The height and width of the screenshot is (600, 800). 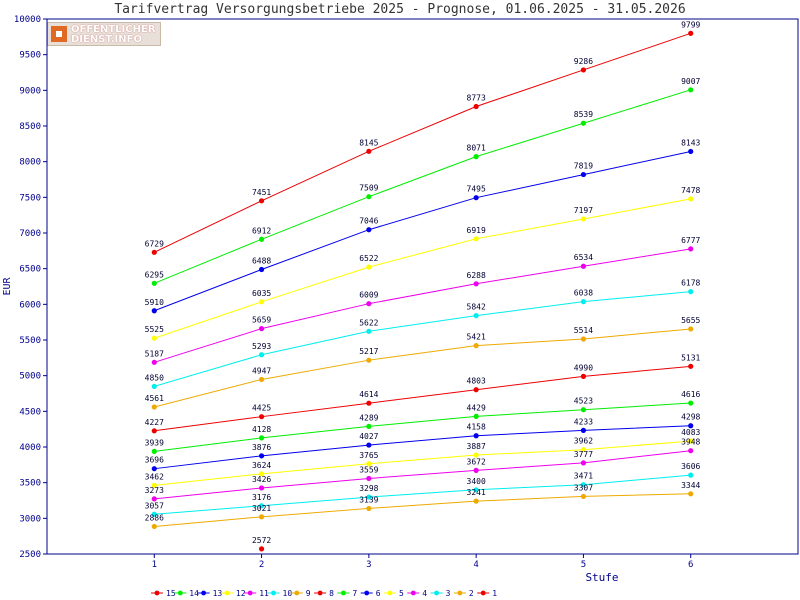 I want to click on data-label-2: 3139, so click(x=368, y=499).